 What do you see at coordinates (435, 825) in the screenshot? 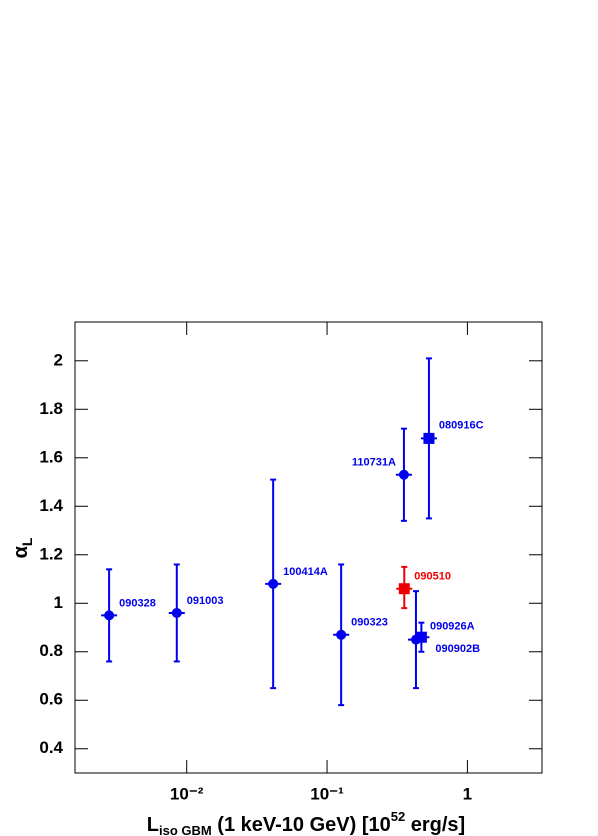
I see `x-title-part: erg/s]` at bounding box center [435, 825].